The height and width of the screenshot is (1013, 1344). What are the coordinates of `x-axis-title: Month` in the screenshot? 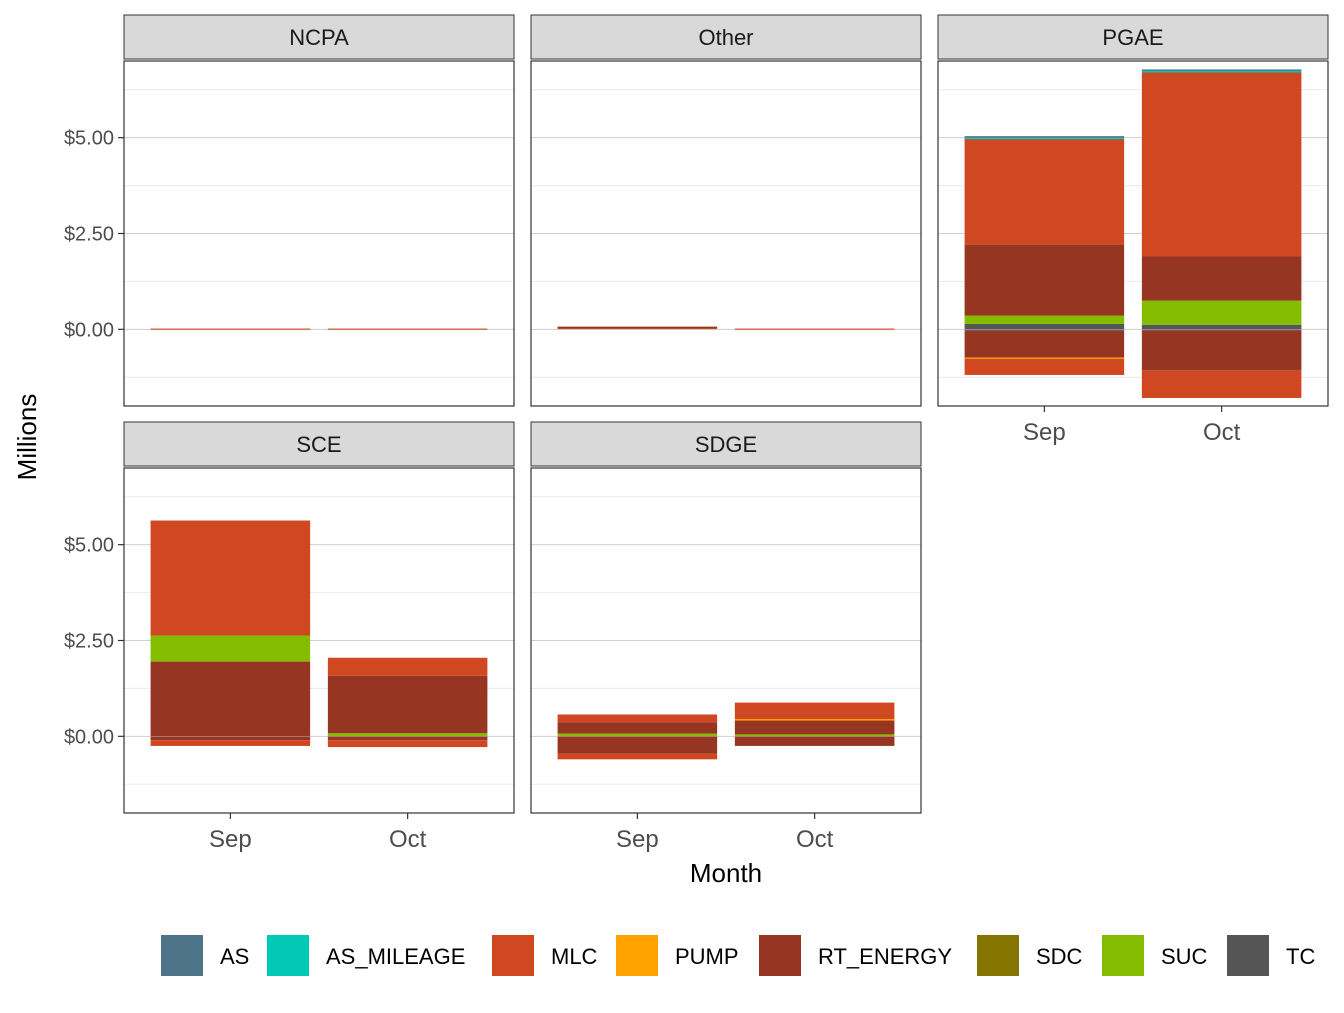 It's located at (726, 873).